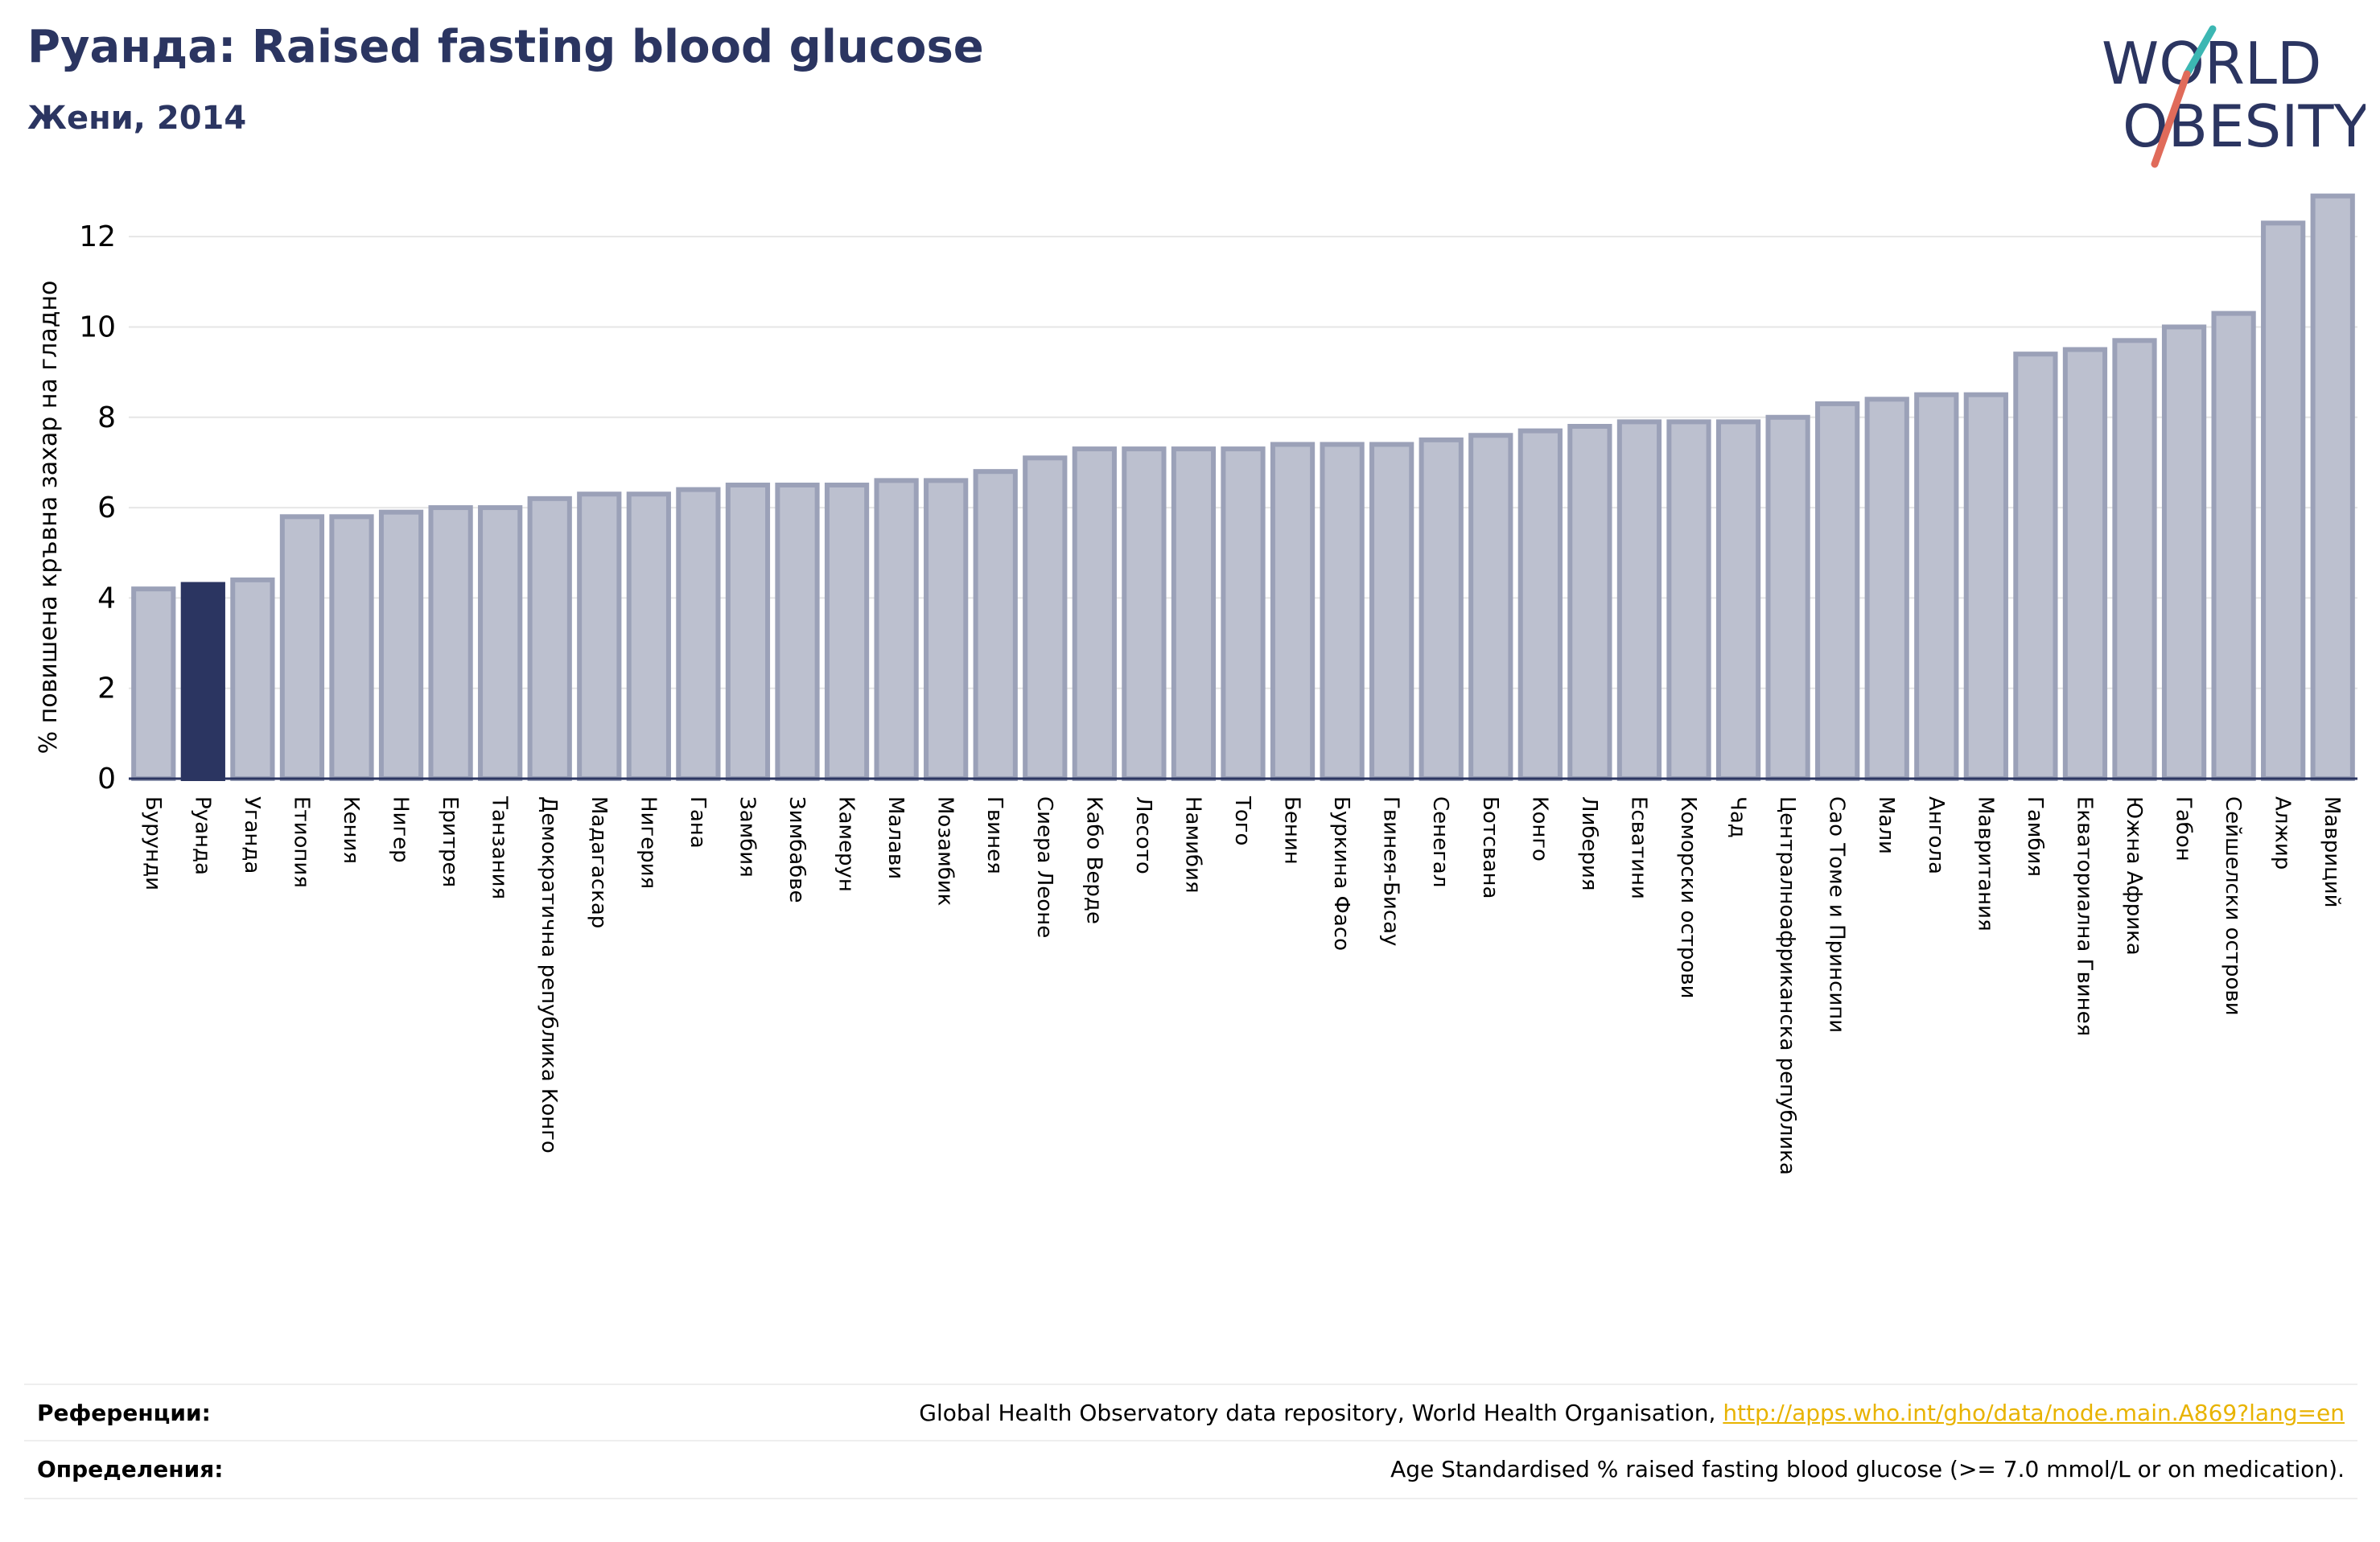 The width and height of the screenshot is (2380, 1542). I want to click on x-tick-label: Сейшелски острови, so click(2233, 906).